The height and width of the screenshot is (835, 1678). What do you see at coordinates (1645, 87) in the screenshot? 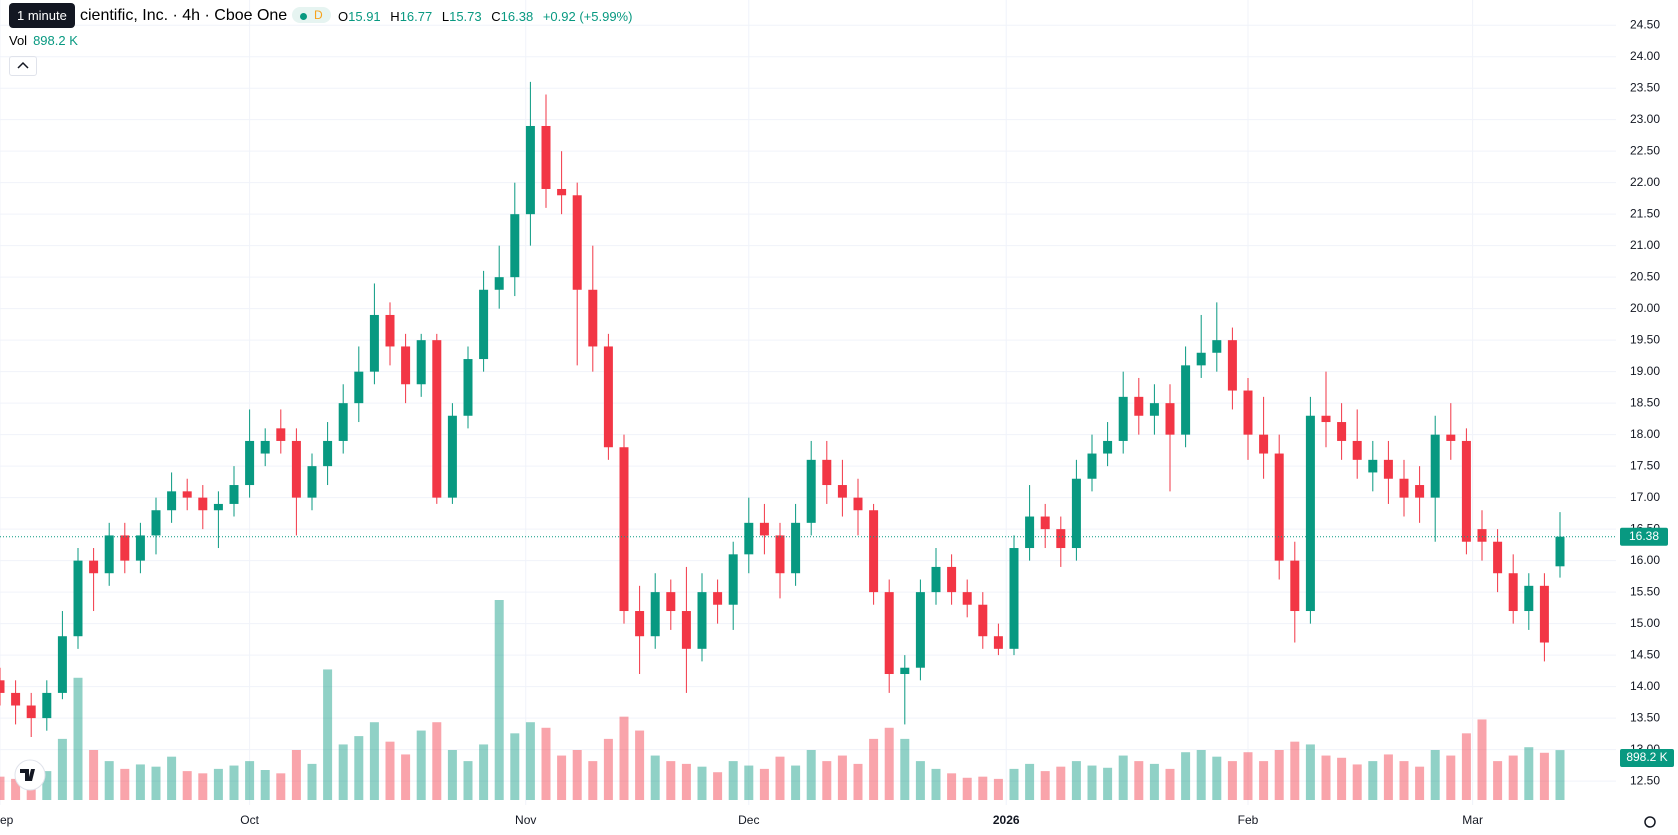
I see `y-tick-label: 23.50` at bounding box center [1645, 87].